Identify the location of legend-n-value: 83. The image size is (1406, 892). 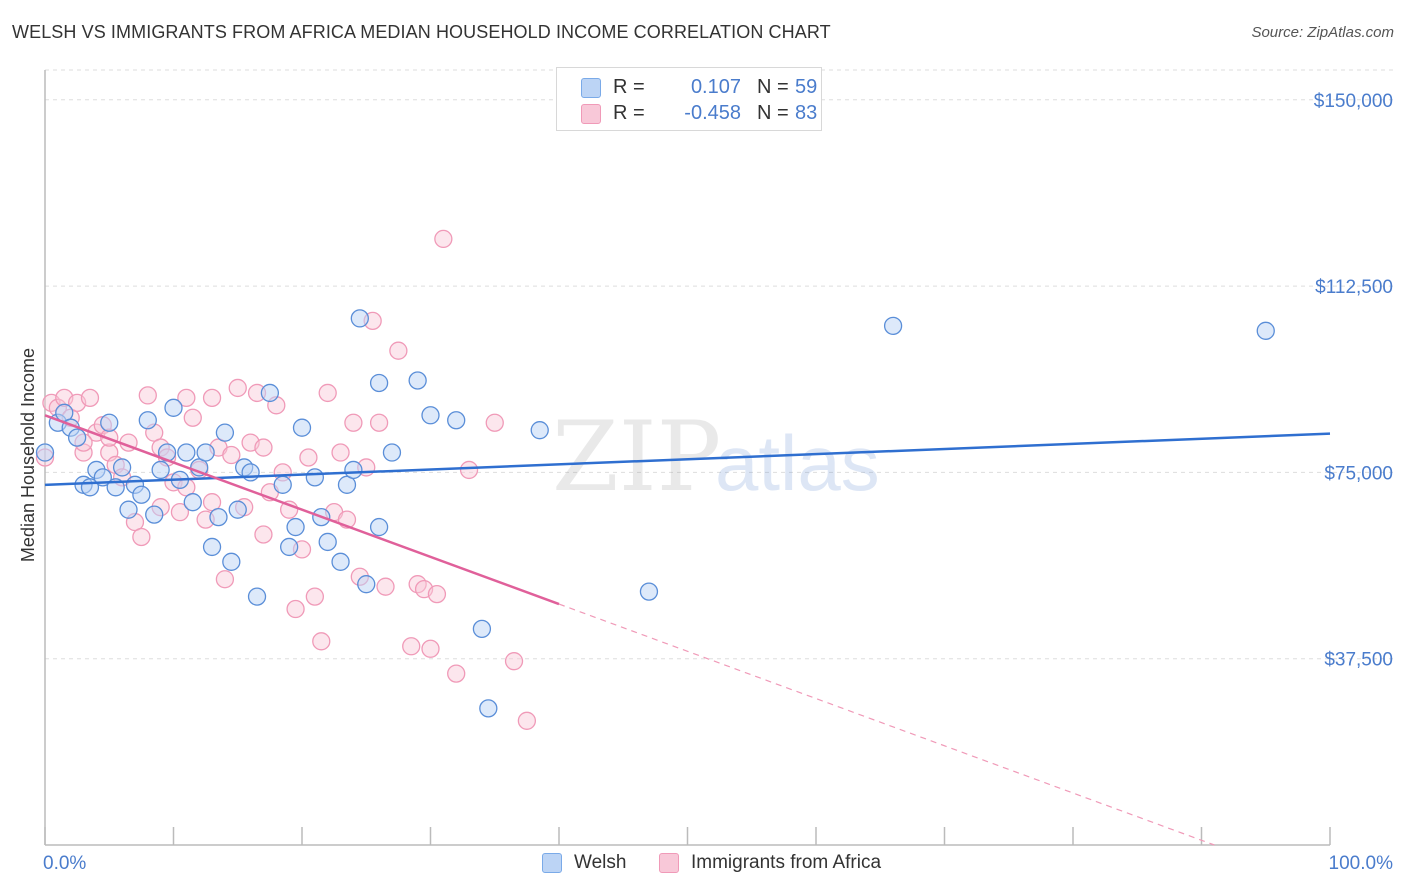
(806, 113).